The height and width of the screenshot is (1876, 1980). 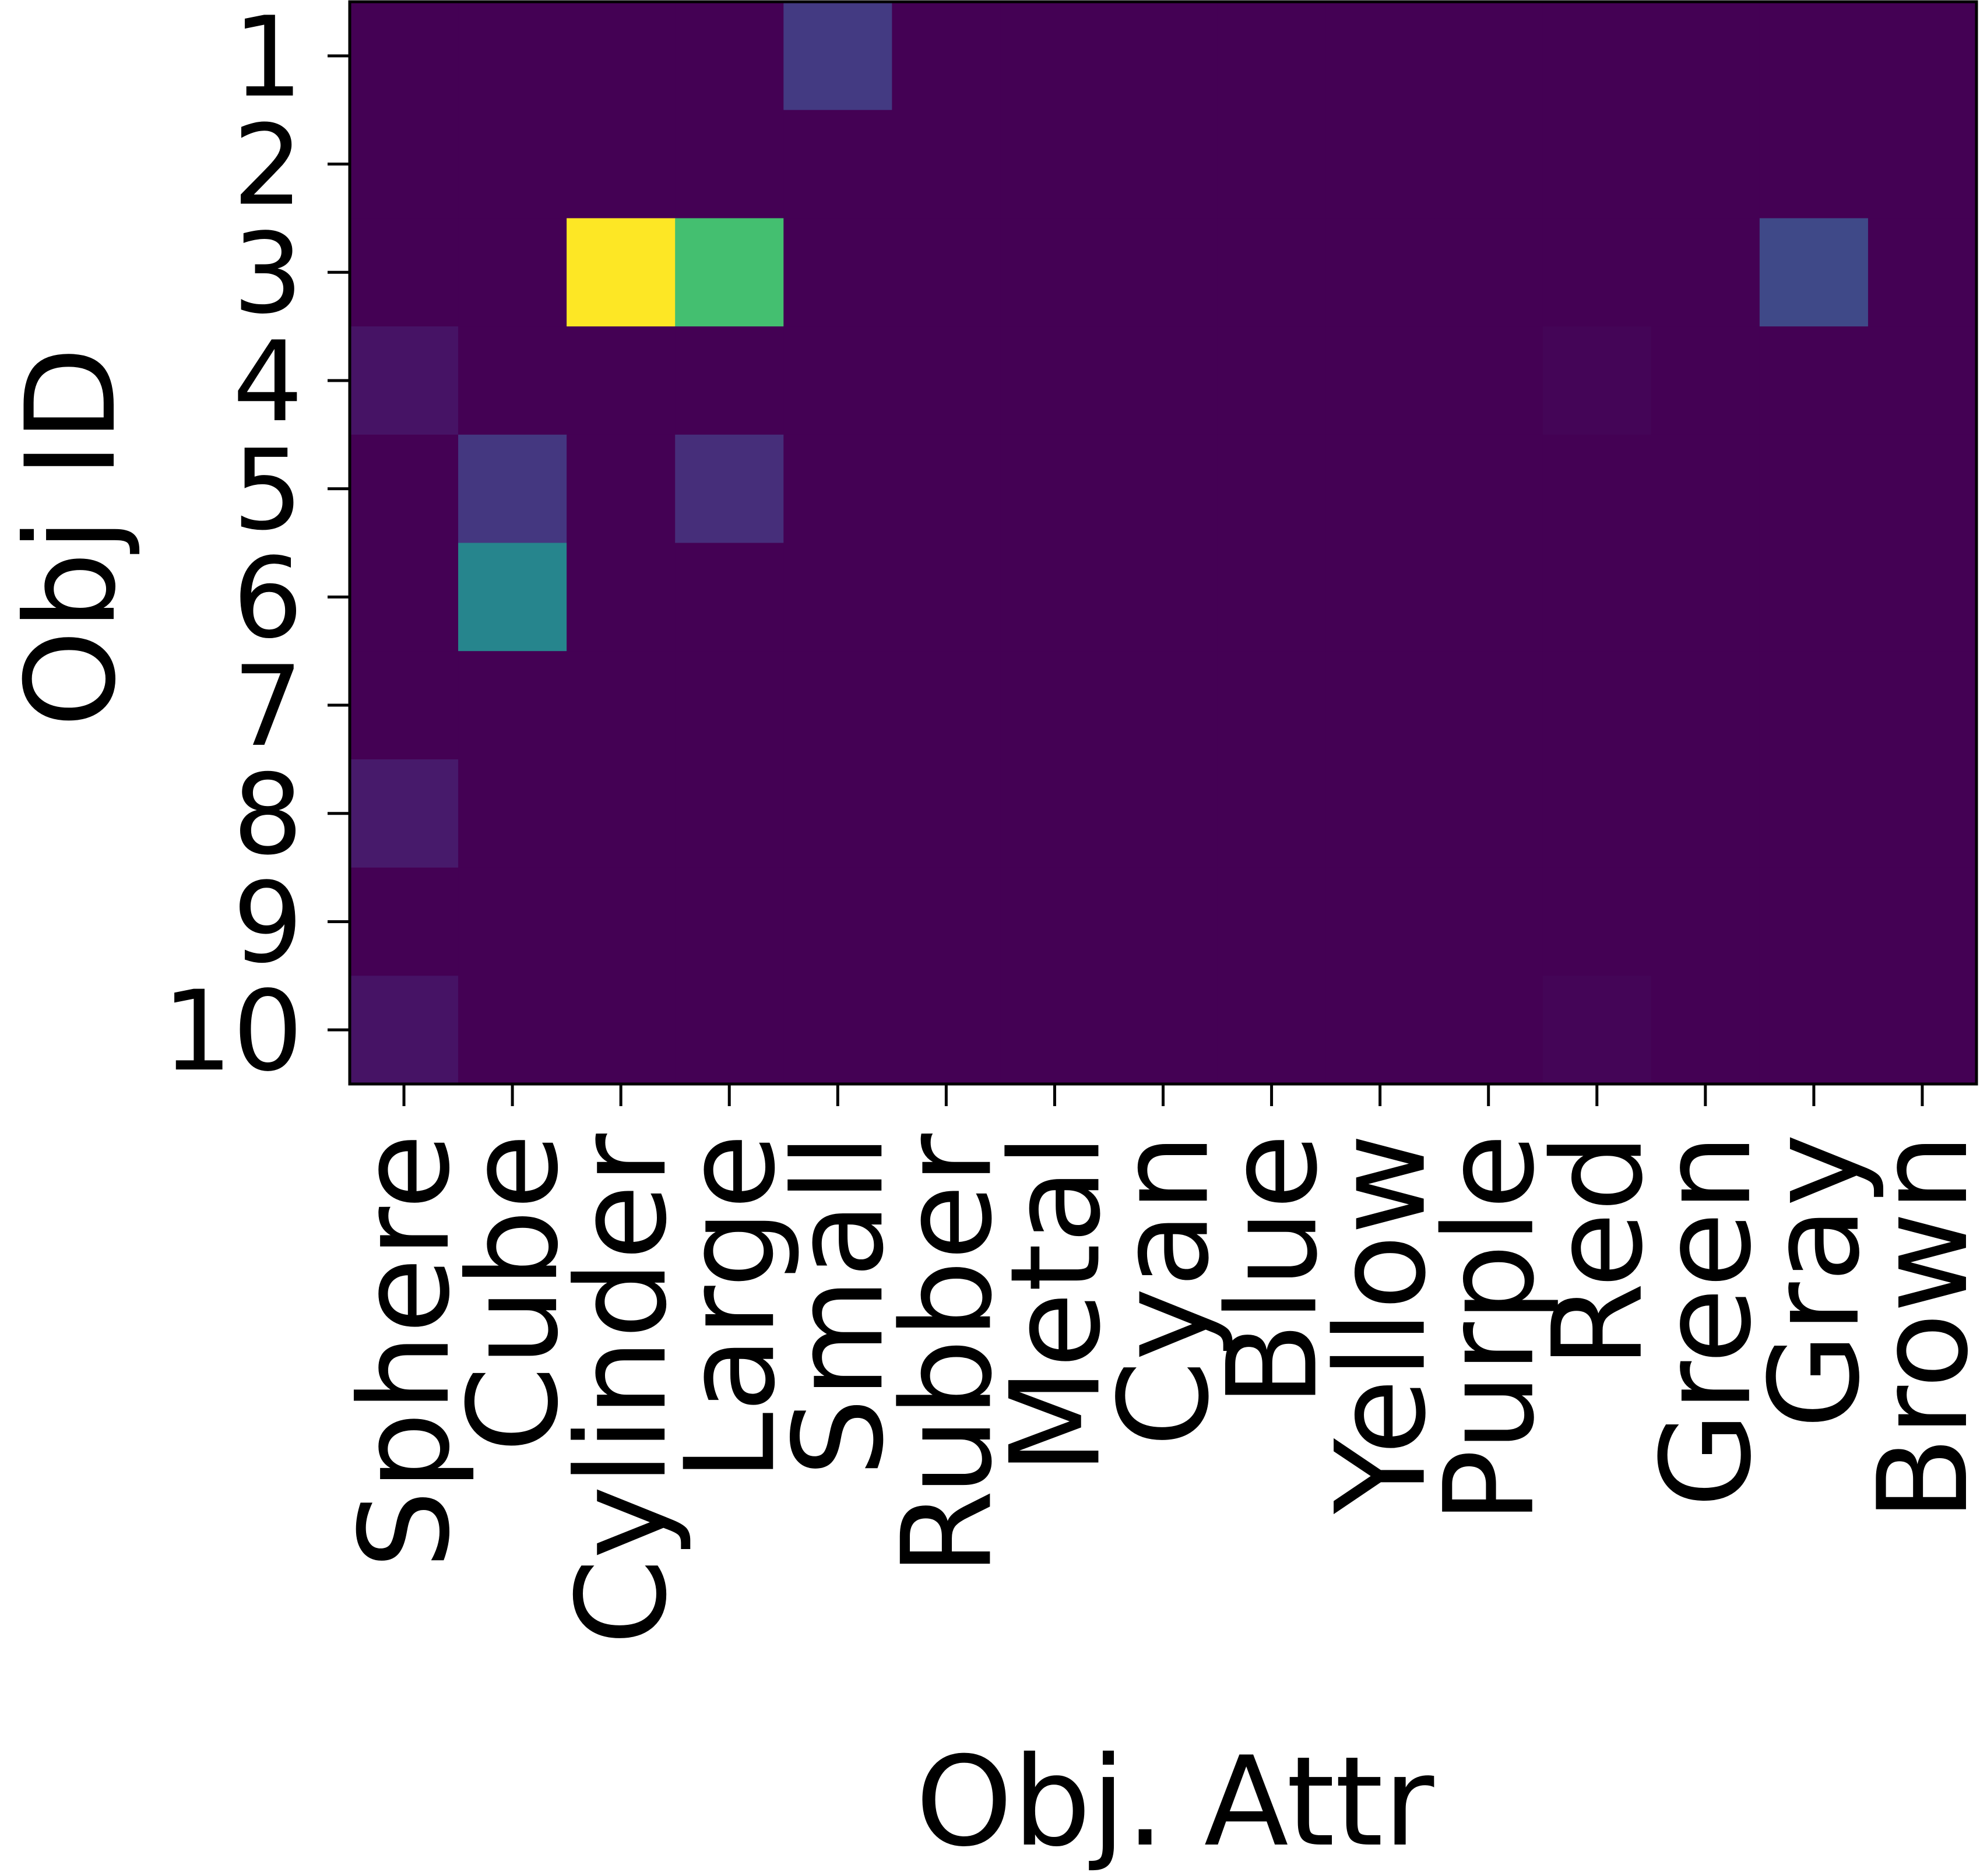 What do you see at coordinates (513, 1293) in the screenshot?
I see `x-tick-label: Cube` at bounding box center [513, 1293].